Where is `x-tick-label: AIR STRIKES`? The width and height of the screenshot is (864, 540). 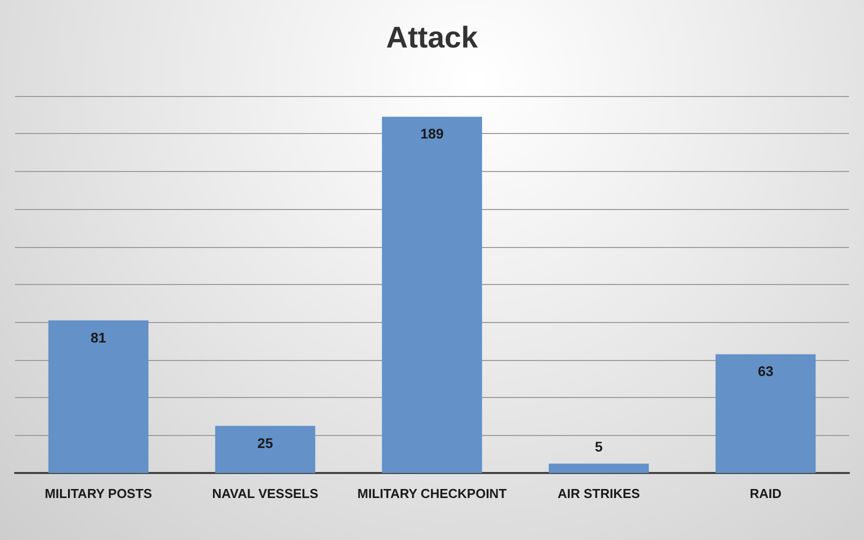 x-tick-label: AIR STRIKES is located at coordinates (599, 493).